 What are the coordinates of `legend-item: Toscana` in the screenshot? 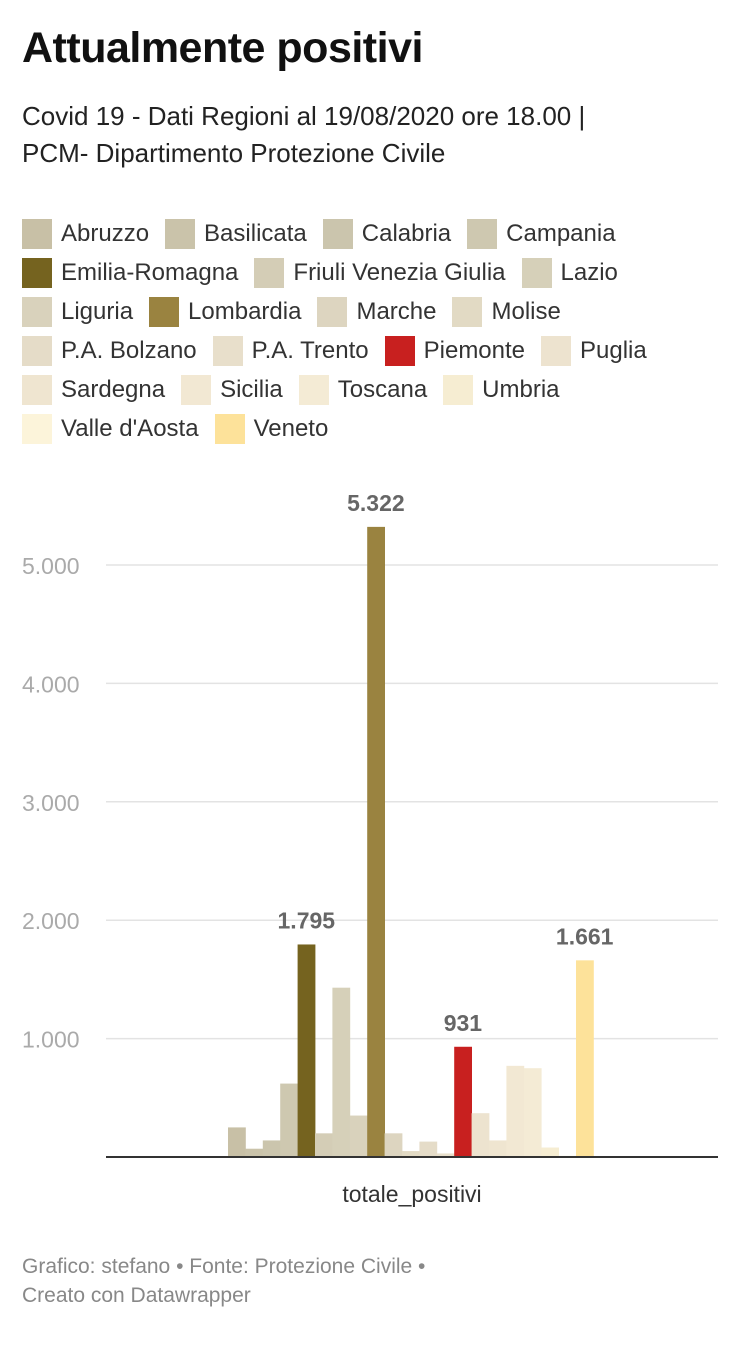 It's located at (363, 389).